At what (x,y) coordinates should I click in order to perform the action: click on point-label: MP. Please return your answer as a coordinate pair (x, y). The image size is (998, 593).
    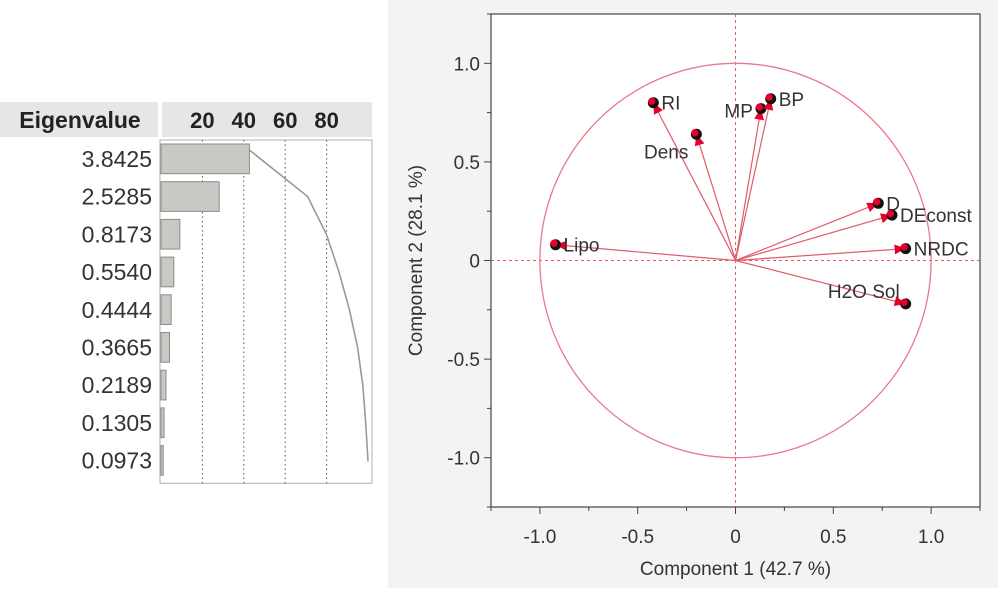
    Looking at the image, I should click on (738, 112).